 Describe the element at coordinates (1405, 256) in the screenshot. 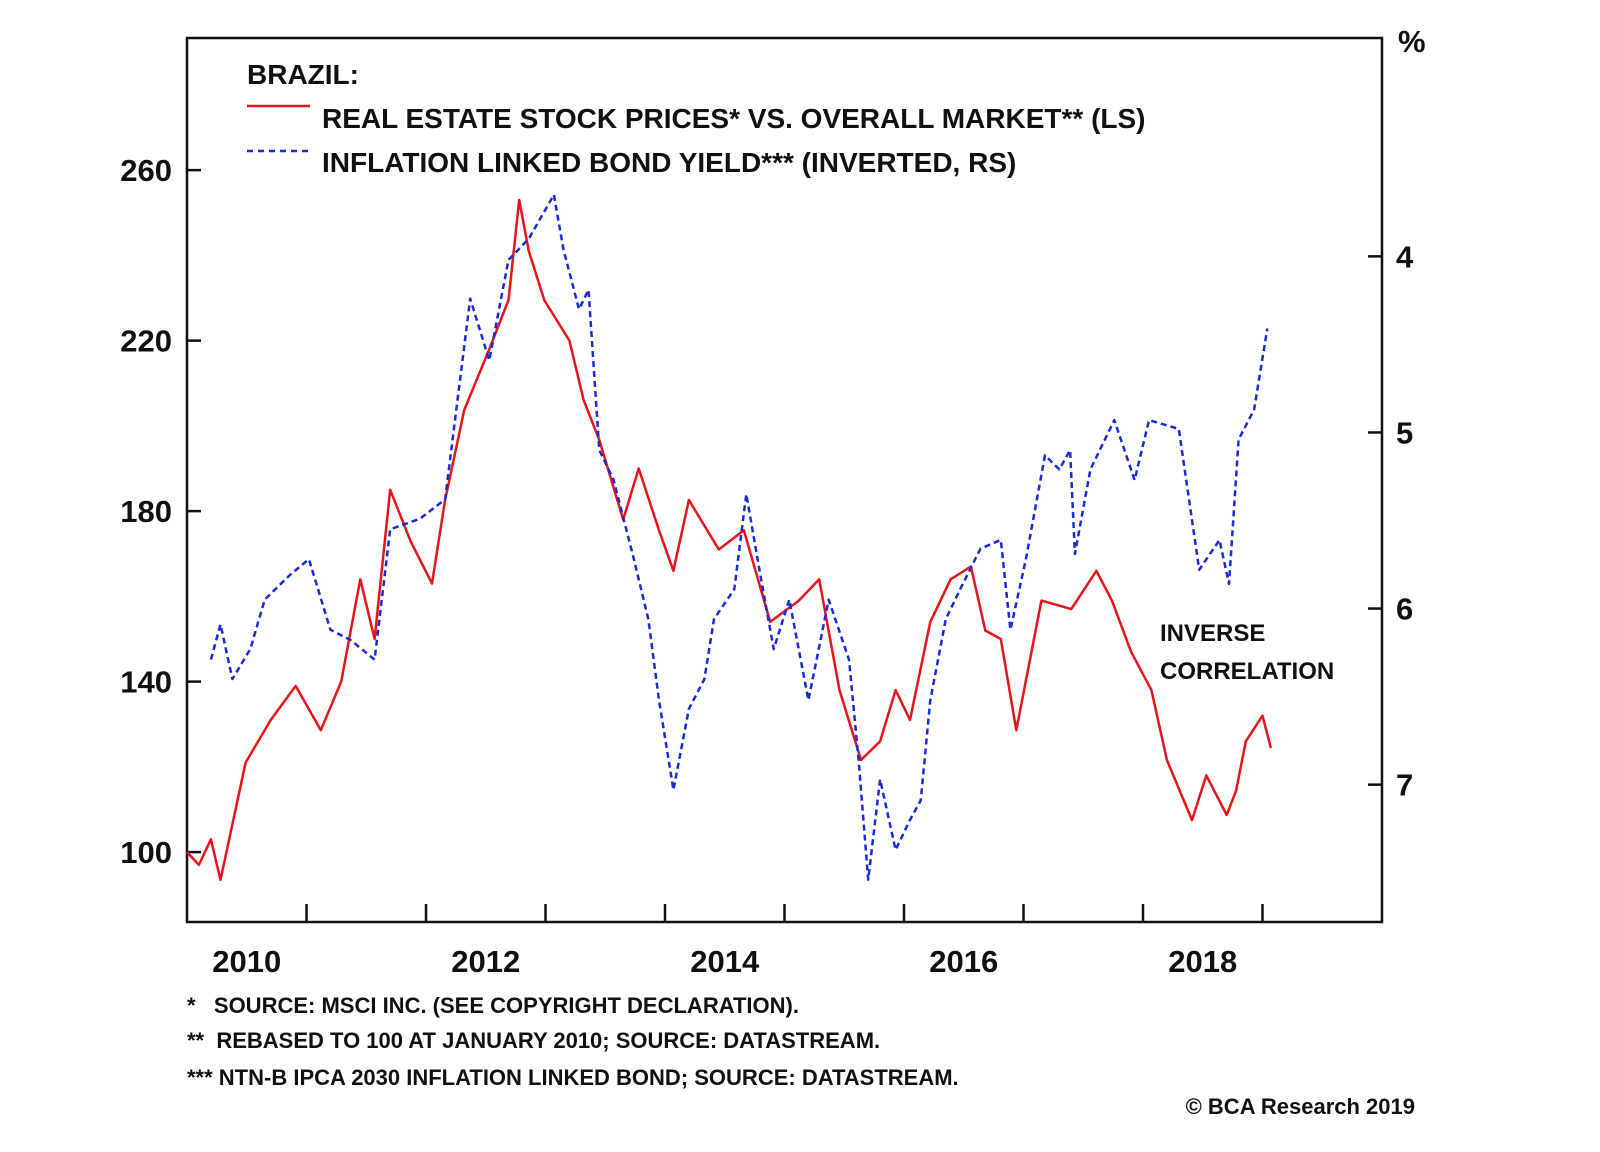

I see `right-tick-label: 4` at that location.